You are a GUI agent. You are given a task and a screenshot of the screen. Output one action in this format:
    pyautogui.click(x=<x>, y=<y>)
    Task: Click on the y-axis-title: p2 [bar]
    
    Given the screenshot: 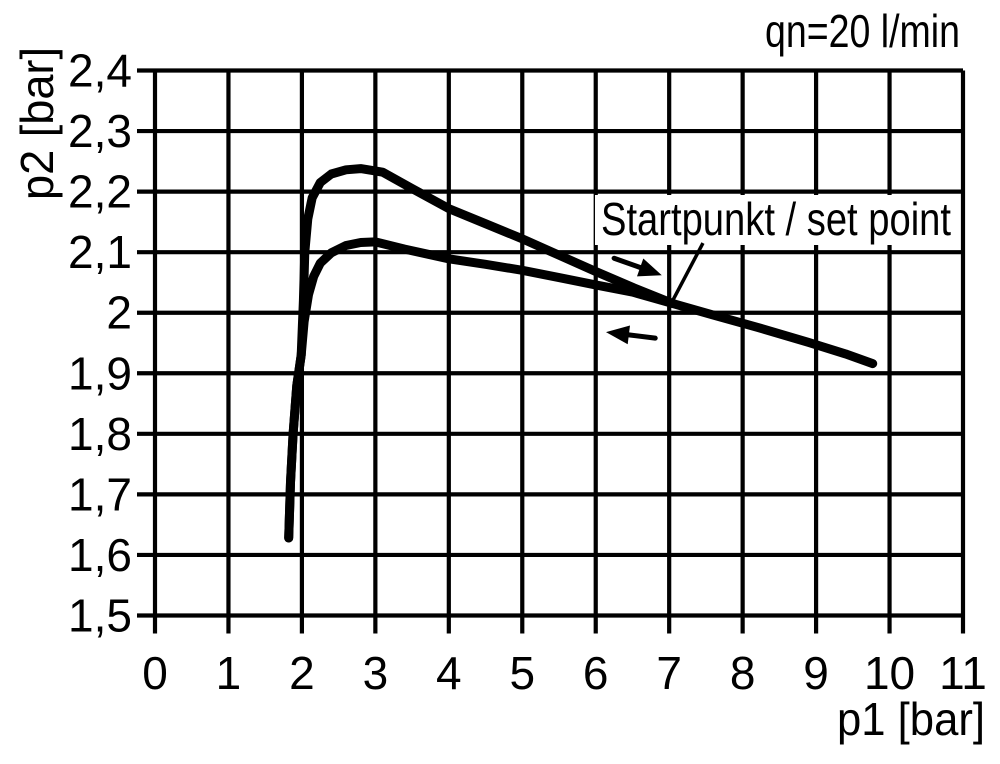 What is the action you would take?
    pyautogui.click(x=37, y=123)
    